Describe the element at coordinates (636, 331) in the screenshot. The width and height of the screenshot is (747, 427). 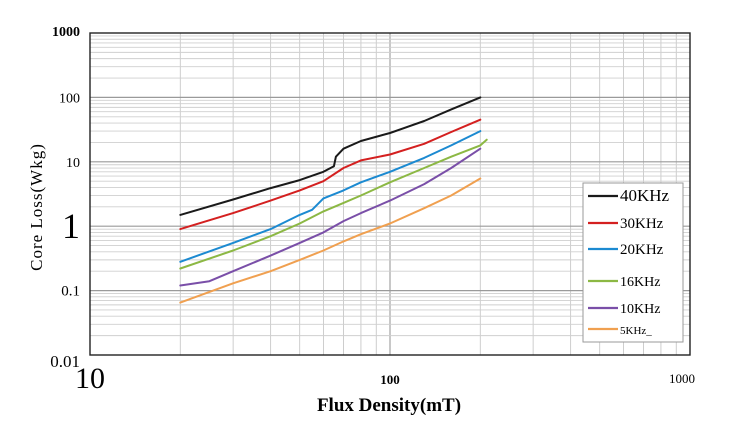
I see `legend-label: 5KHz_` at that location.